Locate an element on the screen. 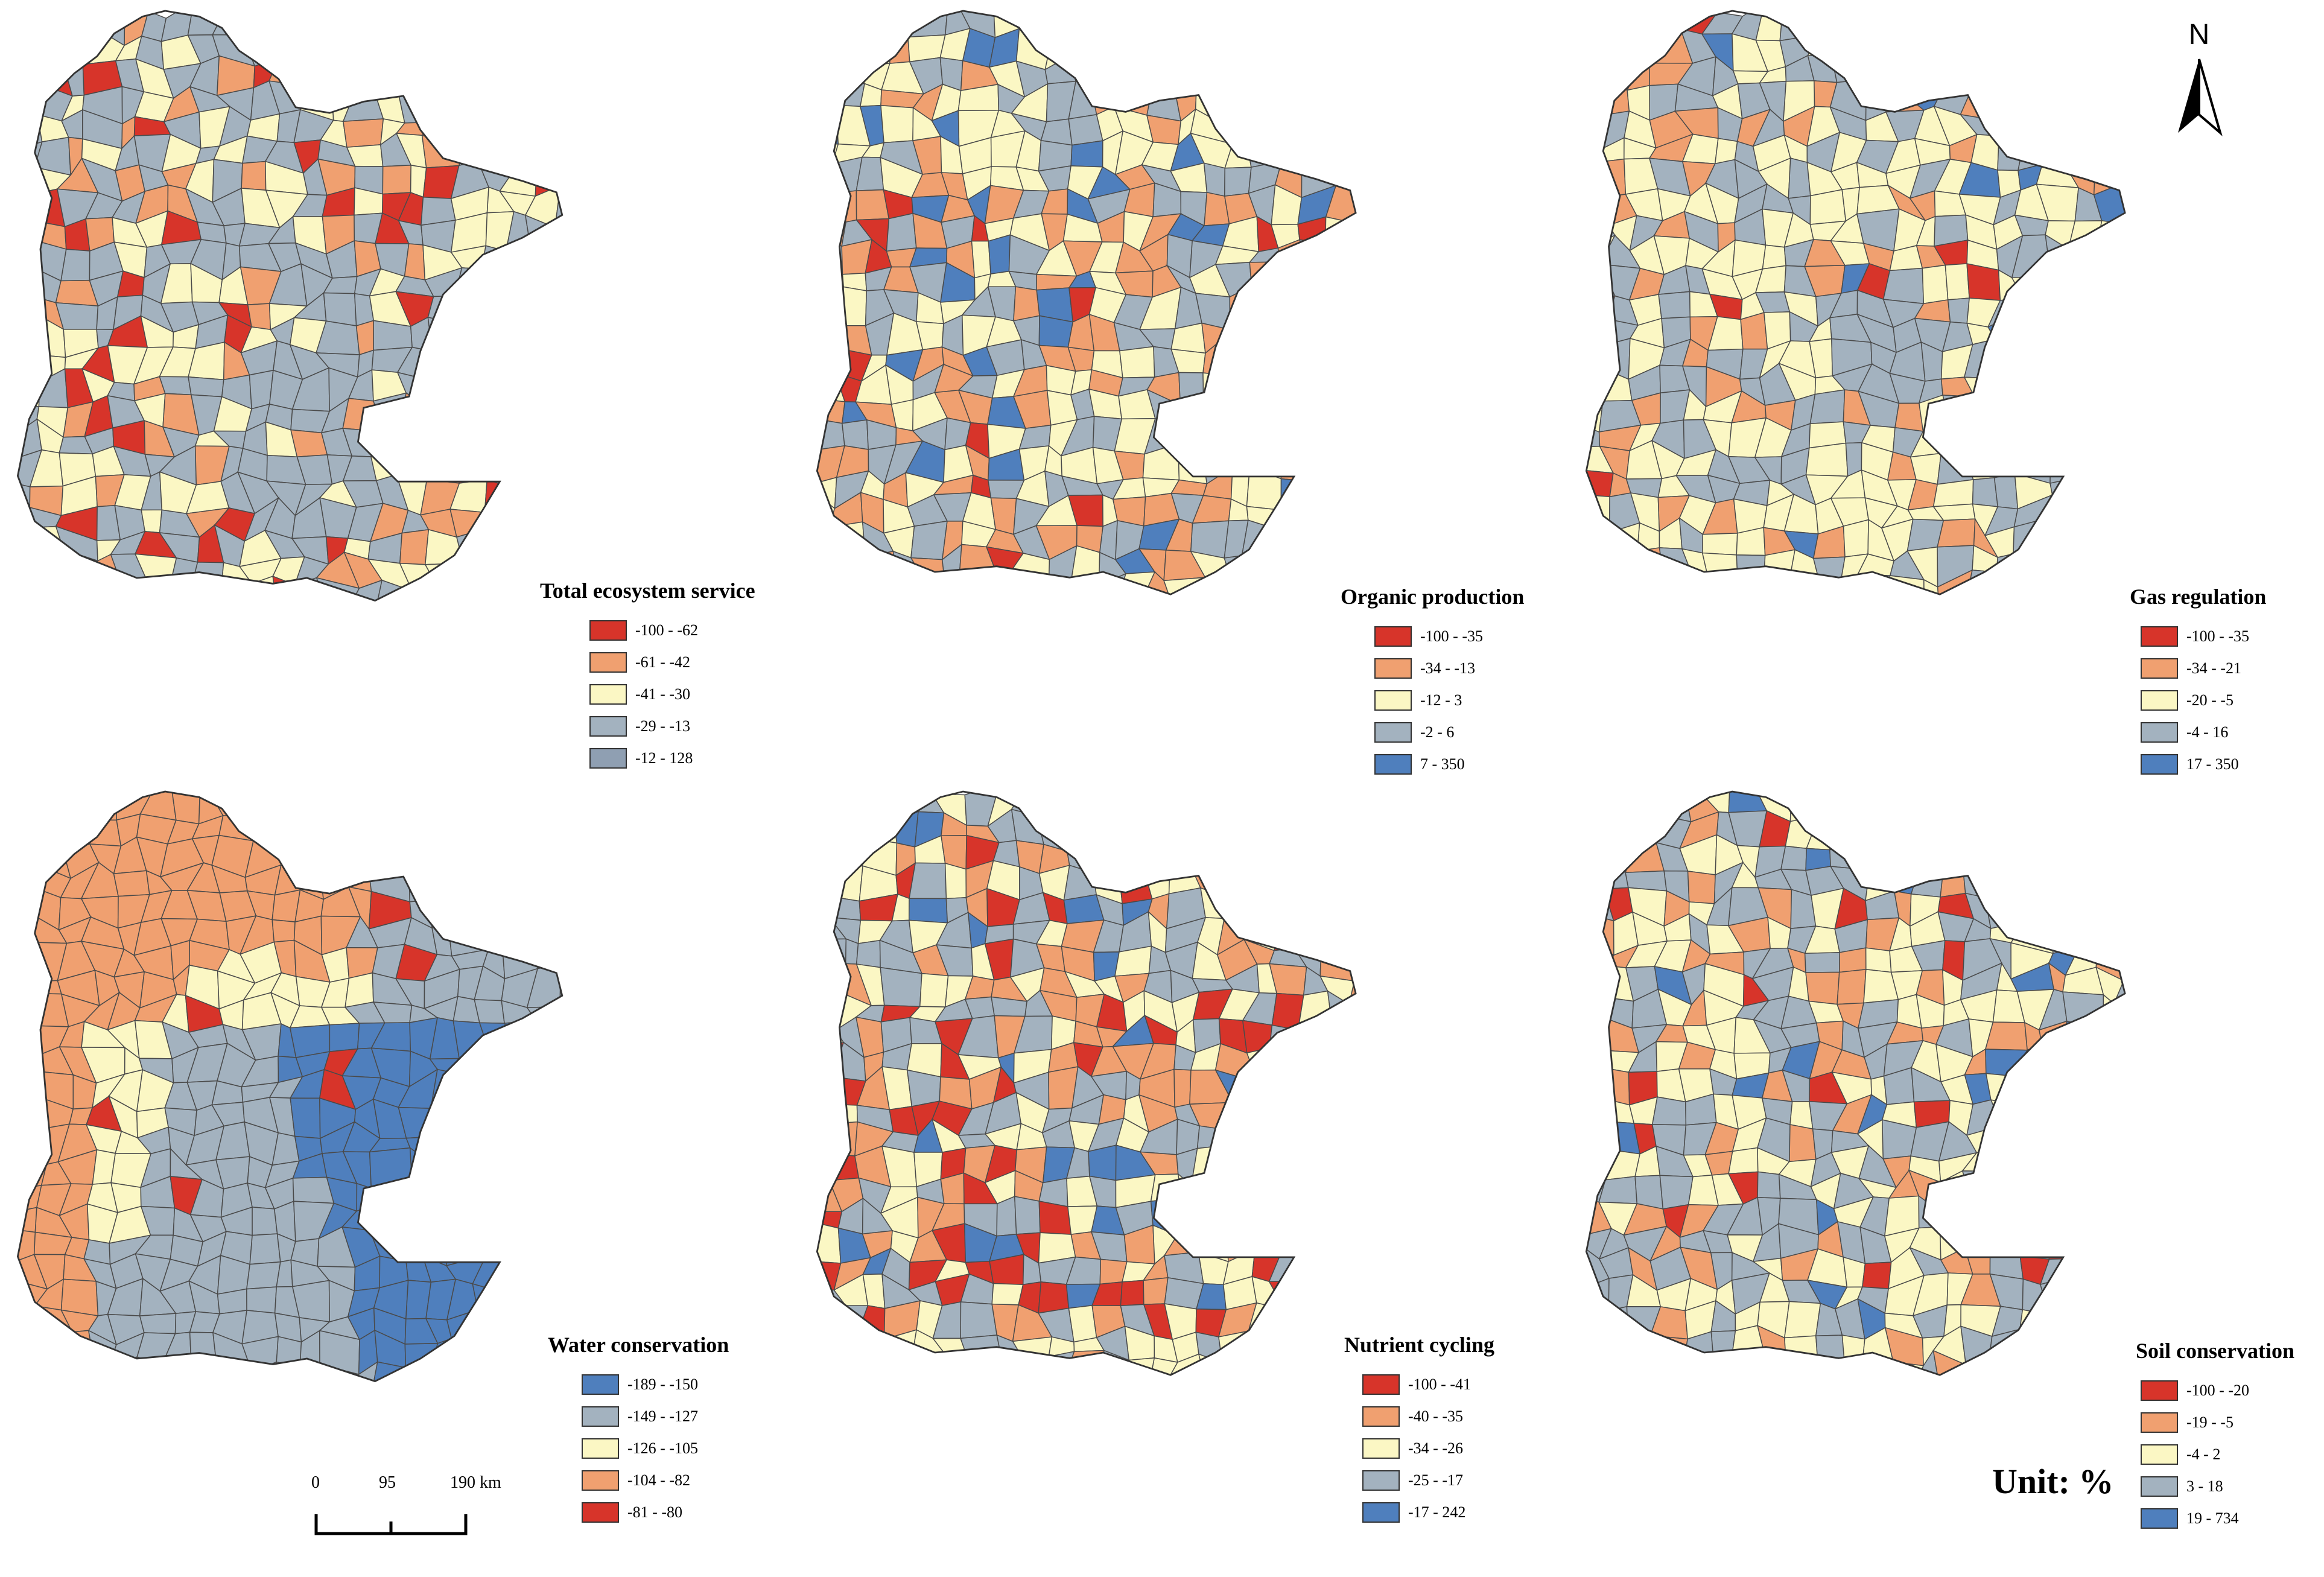  legend-label: -61 - -42 is located at coordinates (662, 662).